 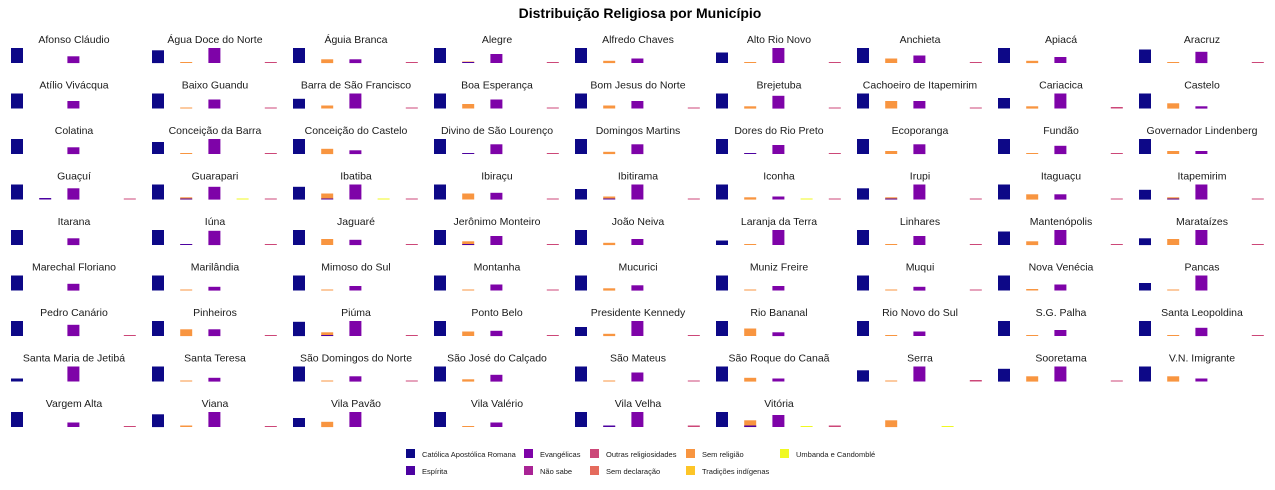 What do you see at coordinates (356, 359) in the screenshot?
I see `facet-label: São Domingos do Norte` at bounding box center [356, 359].